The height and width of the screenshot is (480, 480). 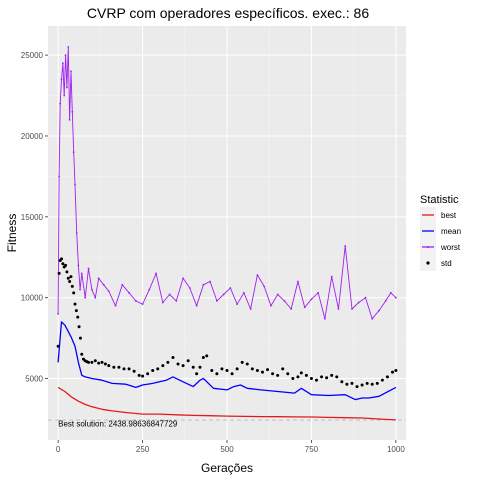 What do you see at coordinates (143, 449) in the screenshot?
I see `x-tick-label: 250` at bounding box center [143, 449].